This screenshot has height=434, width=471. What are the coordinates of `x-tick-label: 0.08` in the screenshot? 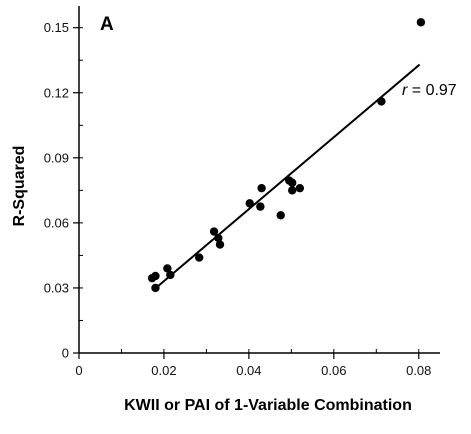 It's located at (418, 370).